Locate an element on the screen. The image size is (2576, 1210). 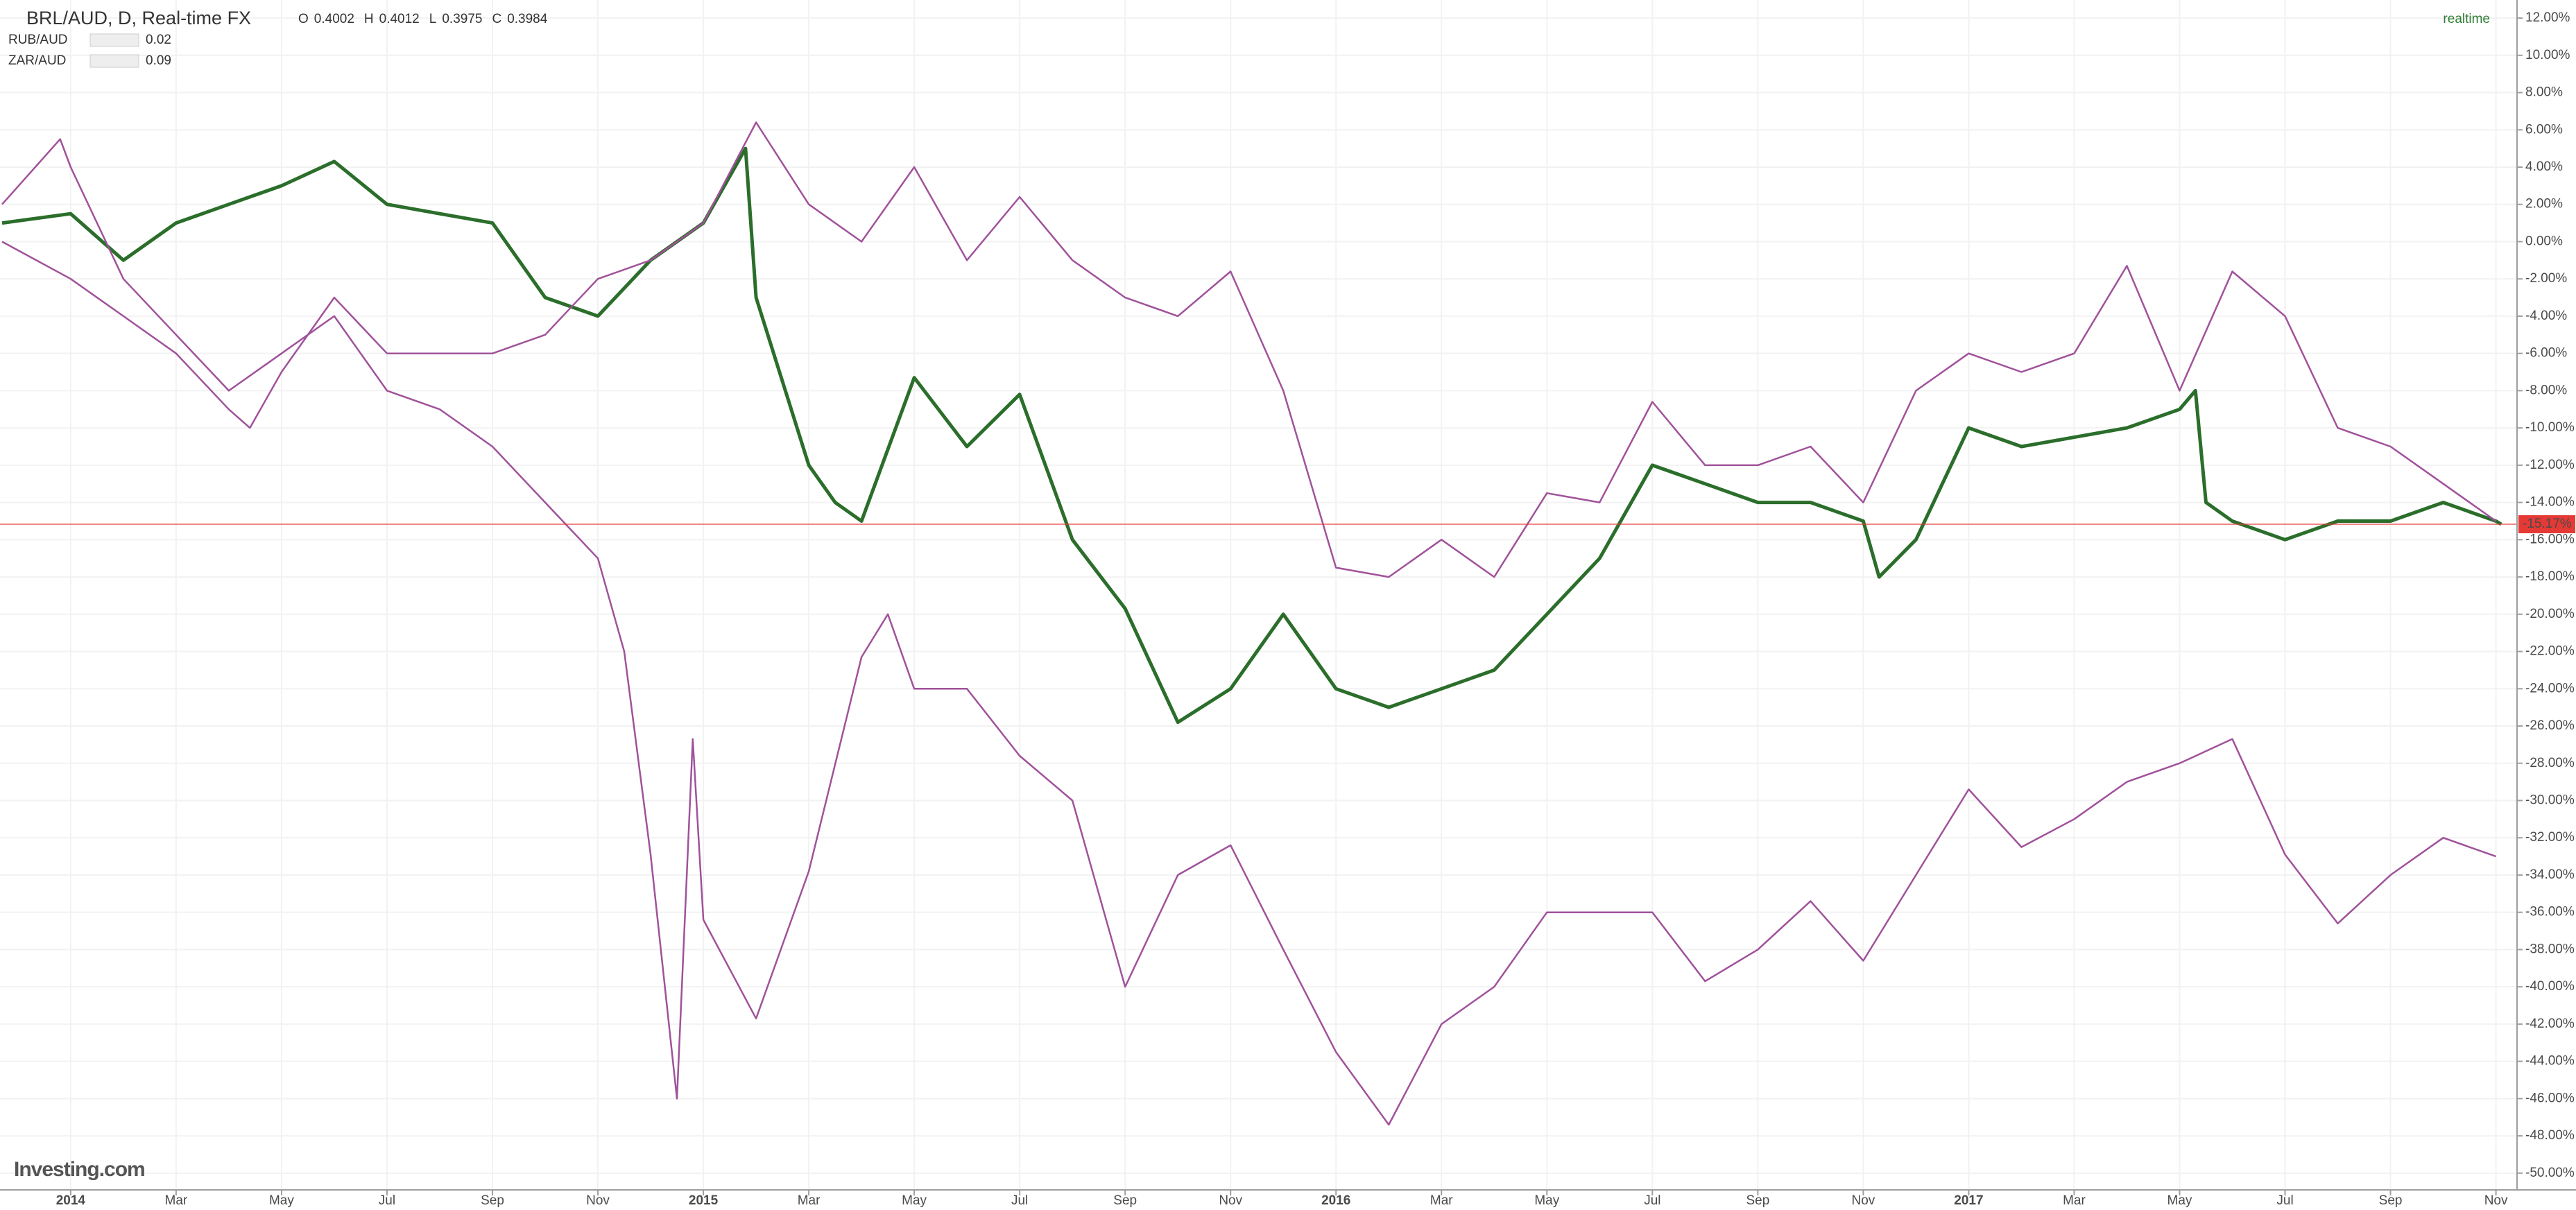
y-tick-label: -14.00% is located at coordinates (2550, 502).